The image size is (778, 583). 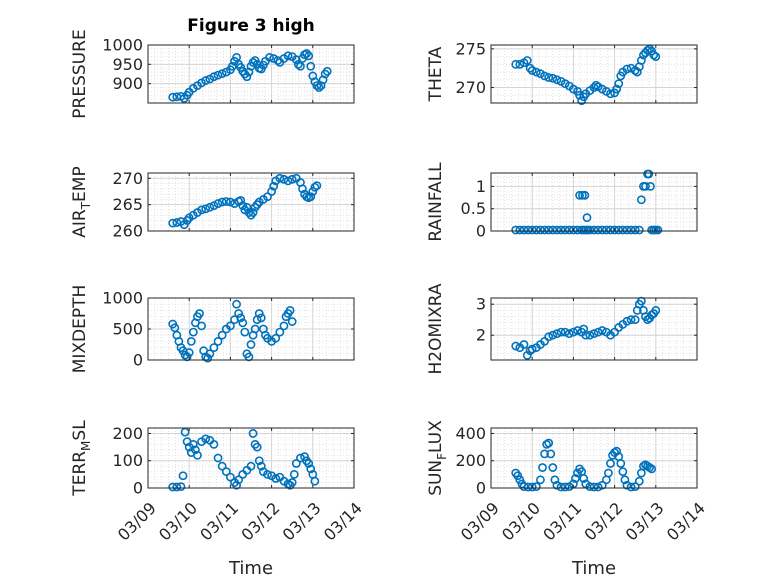 What do you see at coordinates (562, 521) in the screenshot?
I see `x-tick-label: 03/11` at bounding box center [562, 521].